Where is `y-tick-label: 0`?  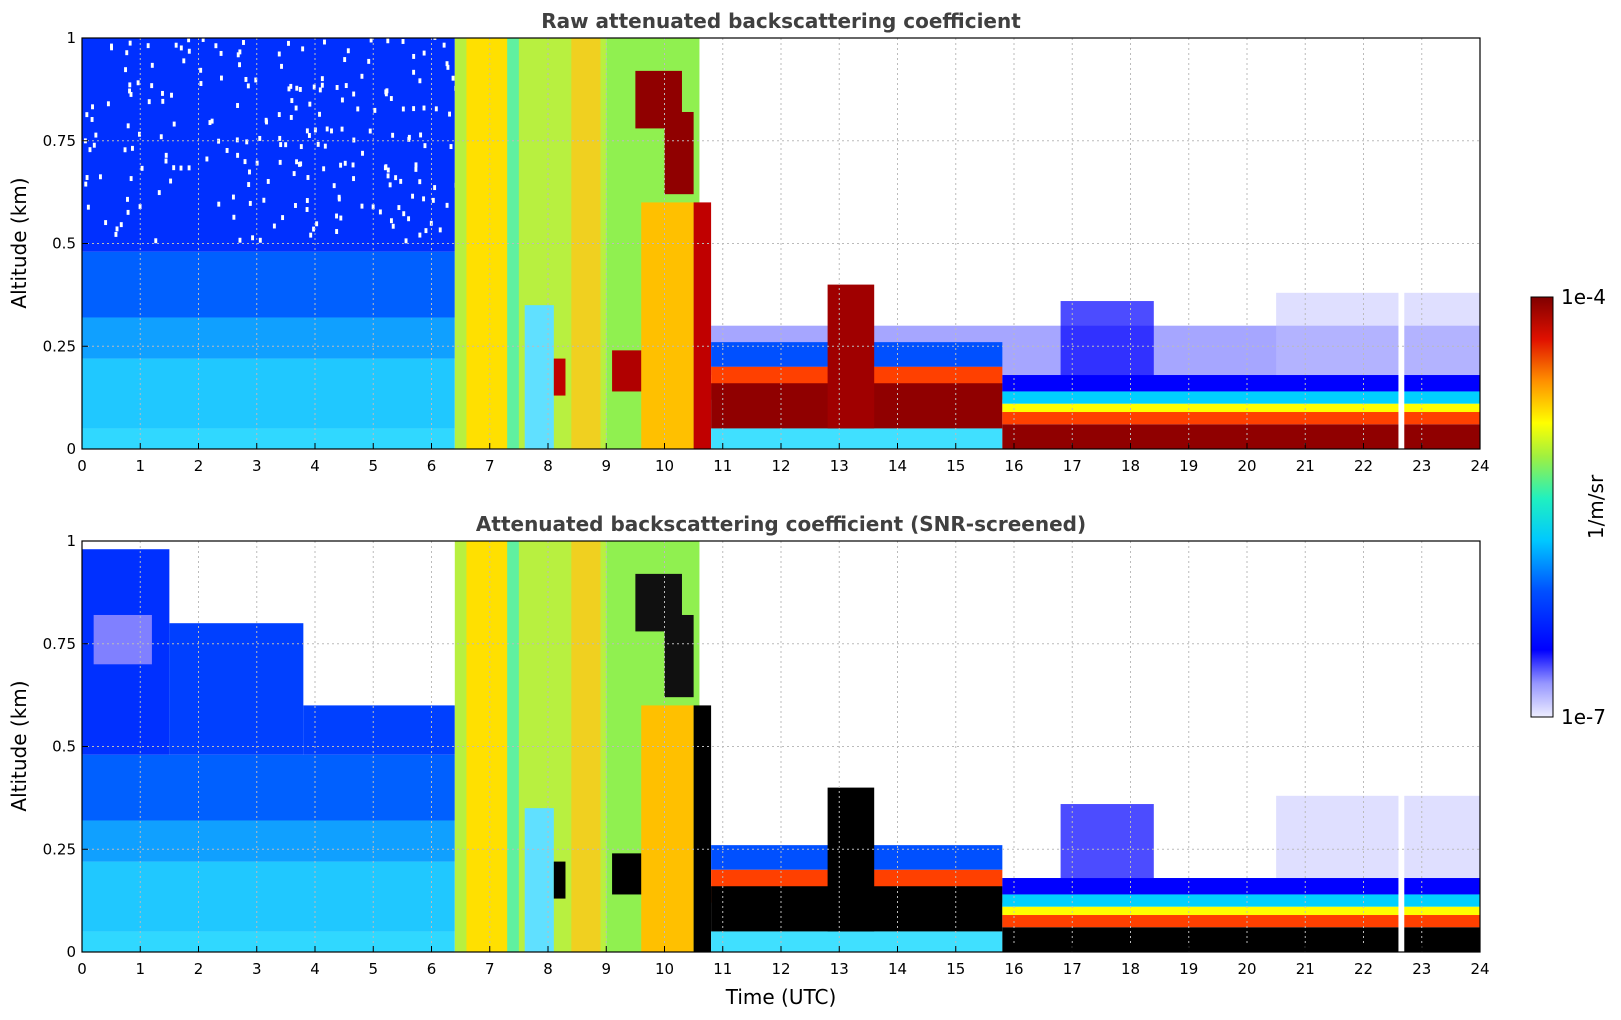
y-tick-label: 0 is located at coordinates (71, 952).